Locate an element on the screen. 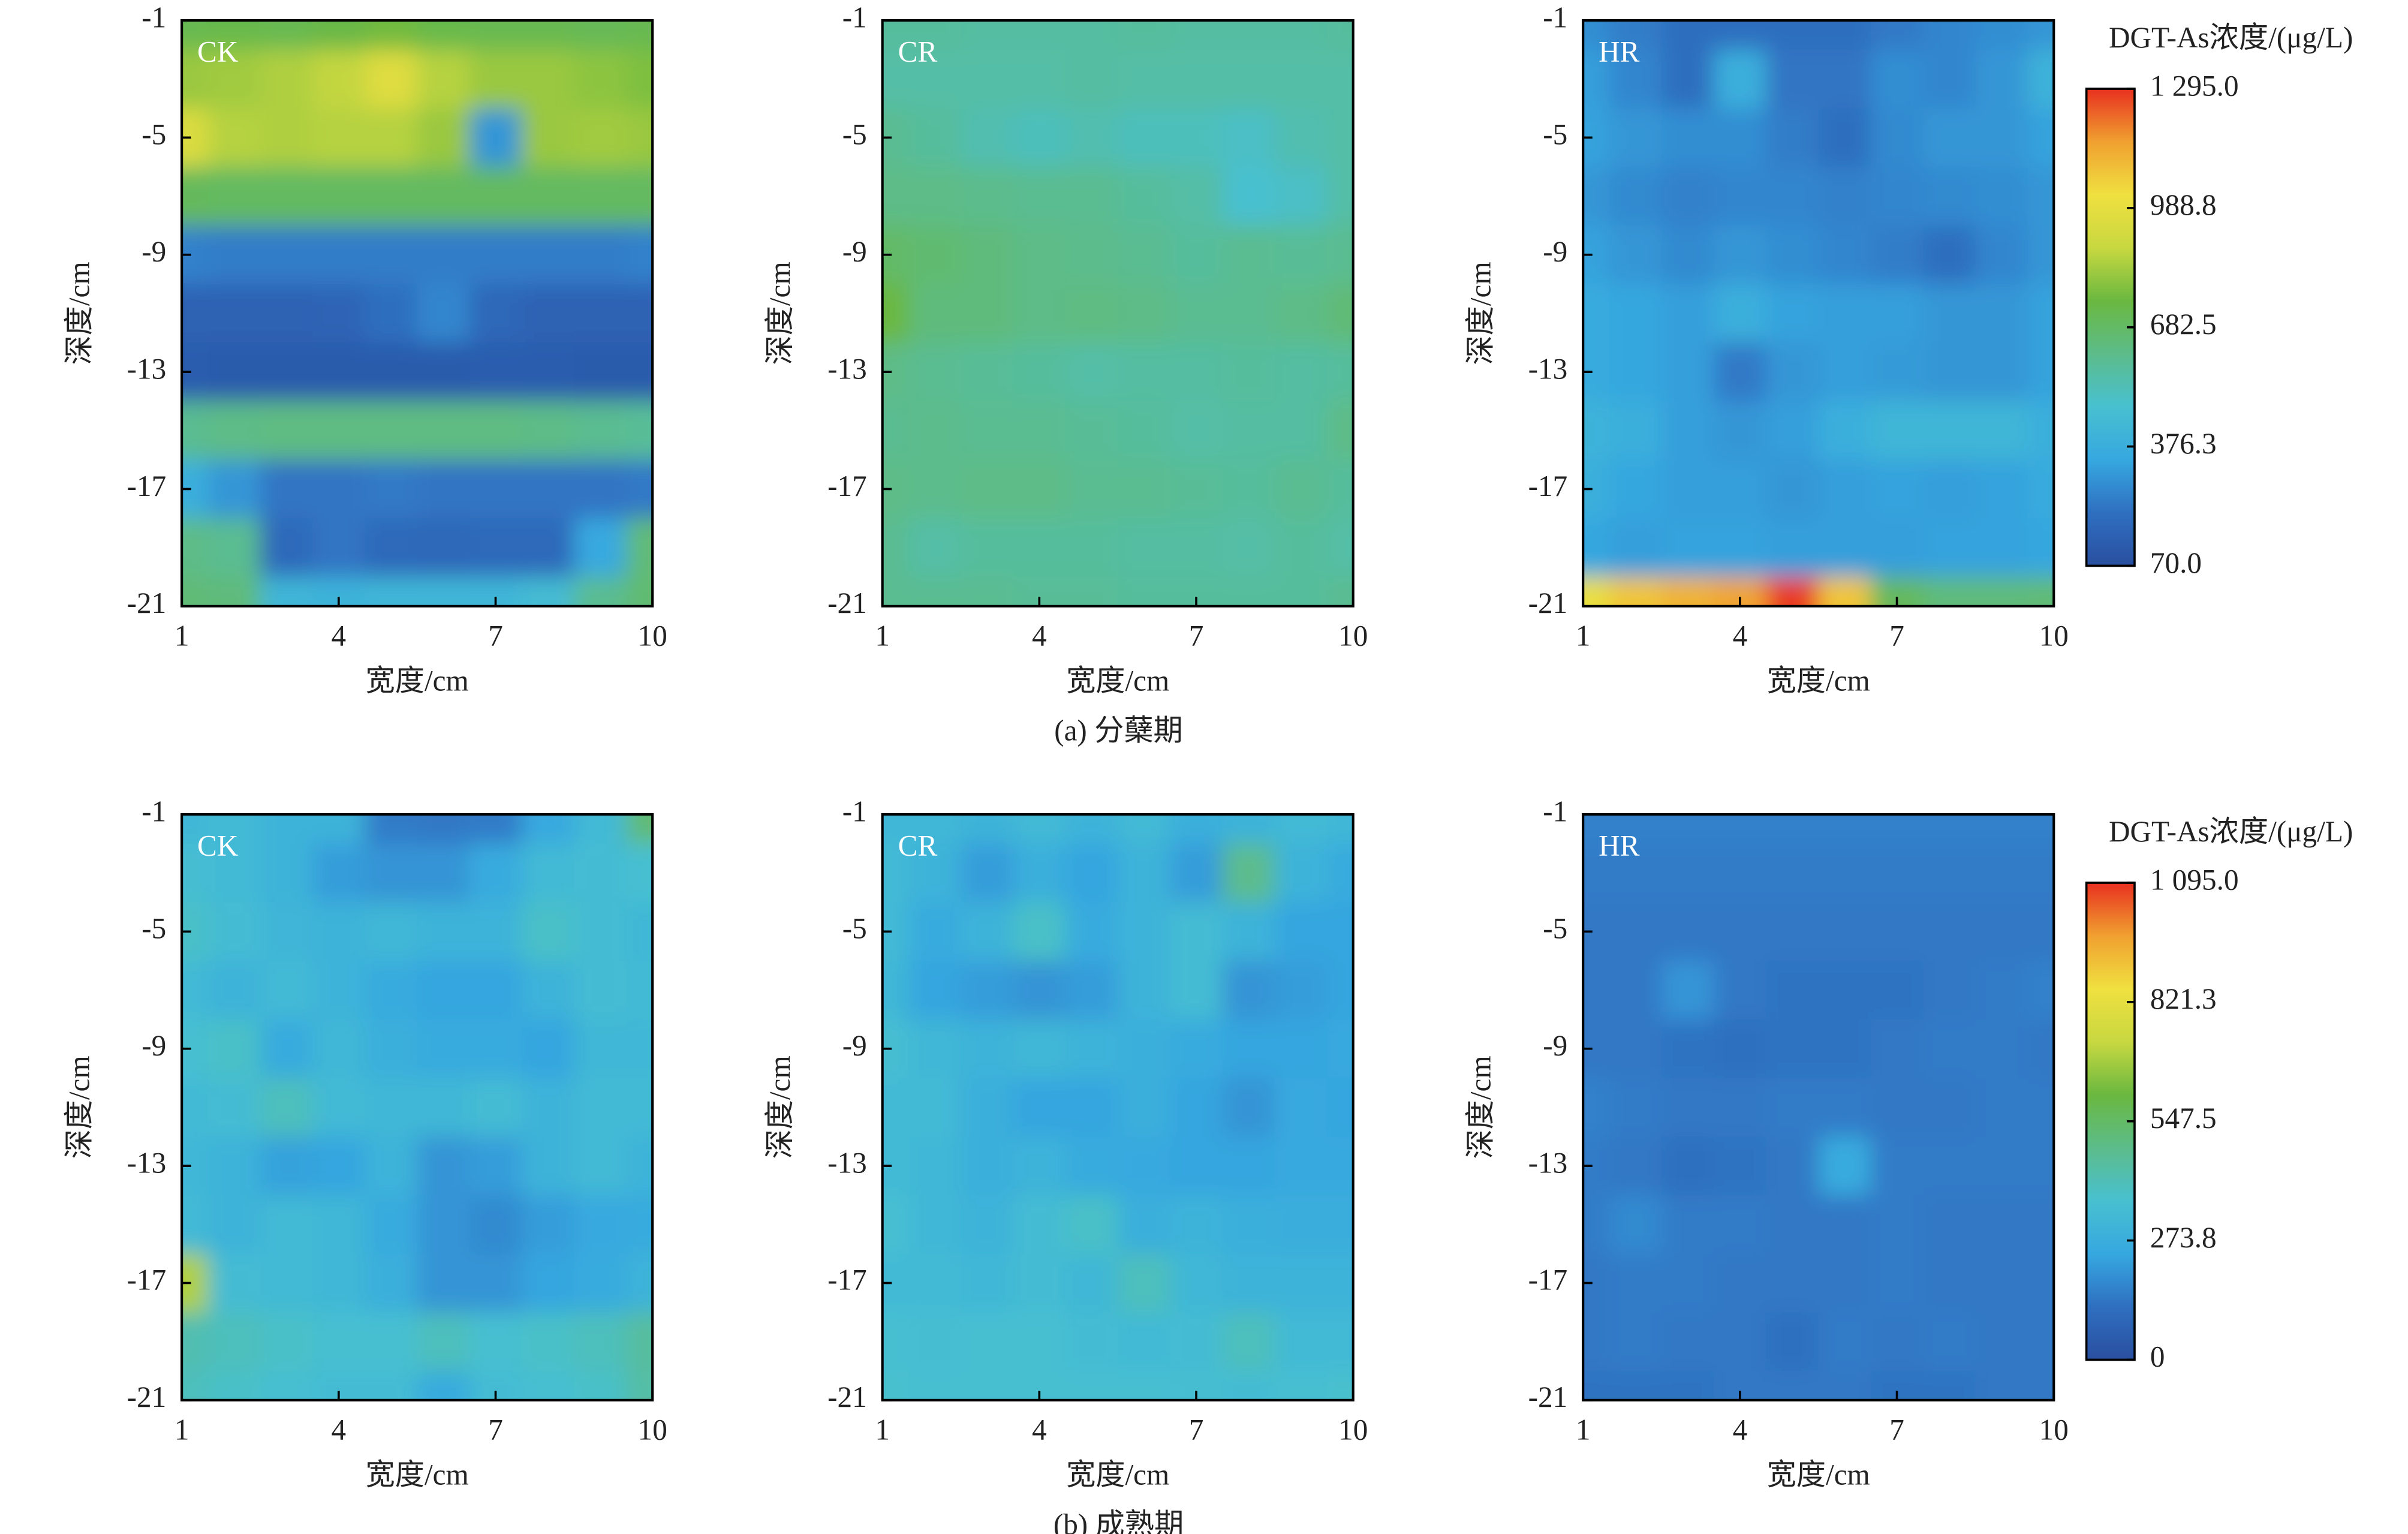 This screenshot has height=1534, width=2408. colorbar-tick-label: 1 095.0 is located at coordinates (2195, 879).